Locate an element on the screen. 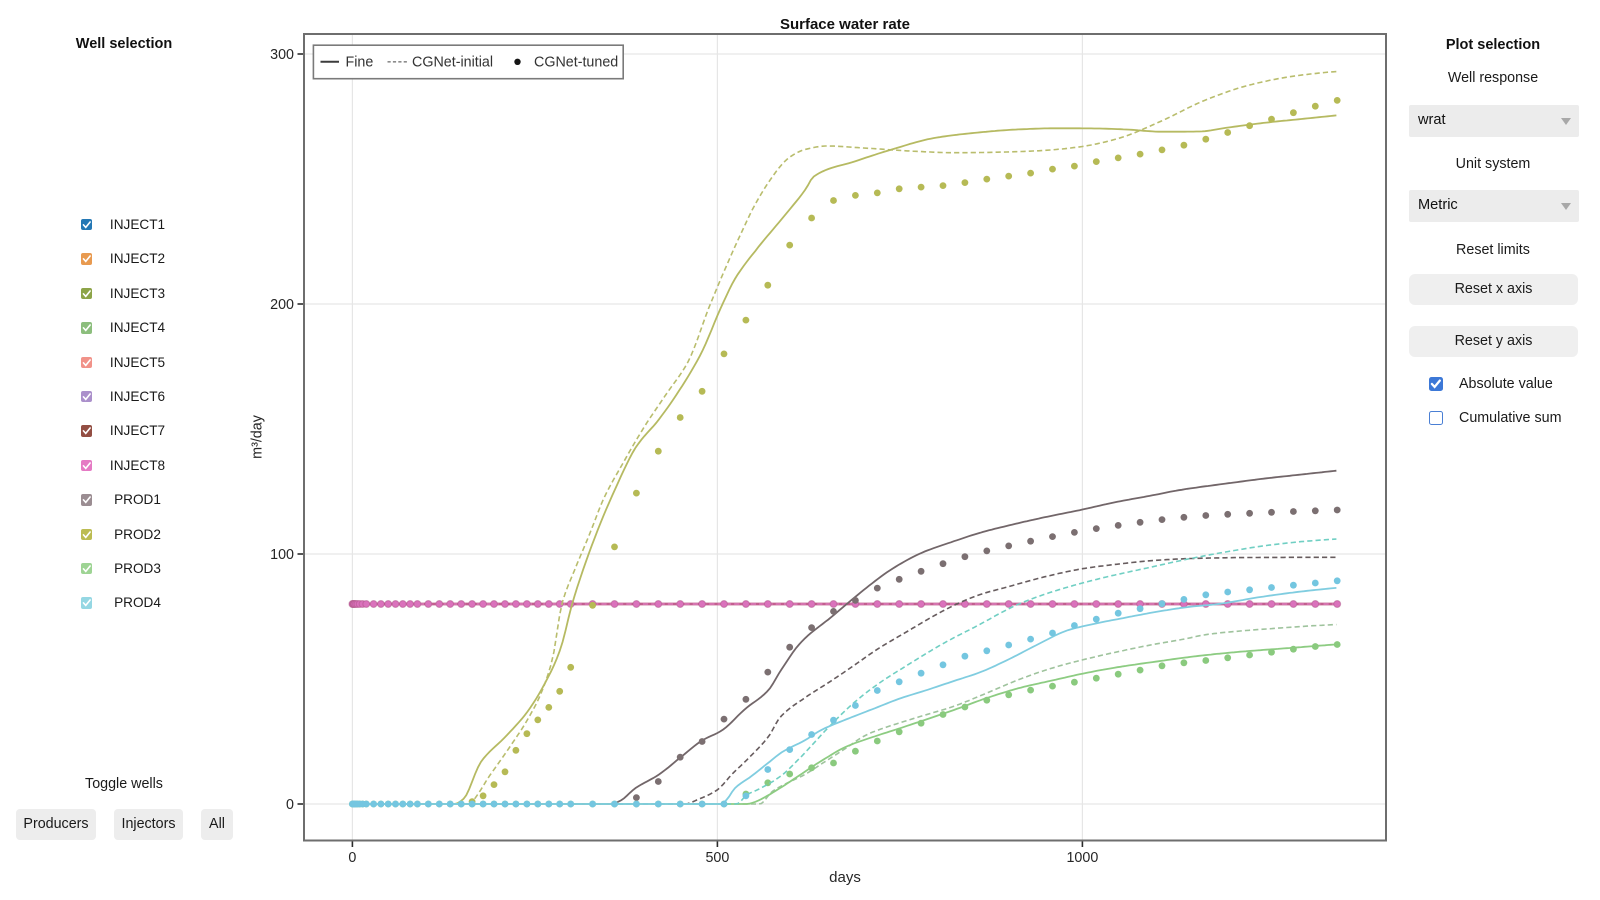 This screenshot has height=900, width=1600. svg-text: Fine is located at coordinates (360, 63).